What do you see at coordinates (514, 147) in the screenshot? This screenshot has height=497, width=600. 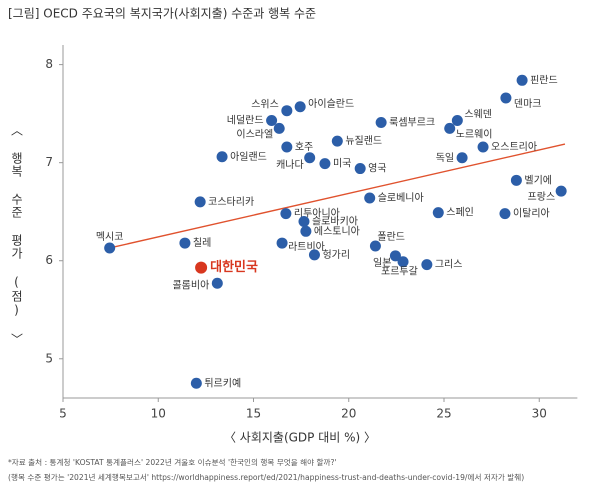 I see `point-label: 오스트리아` at bounding box center [514, 147].